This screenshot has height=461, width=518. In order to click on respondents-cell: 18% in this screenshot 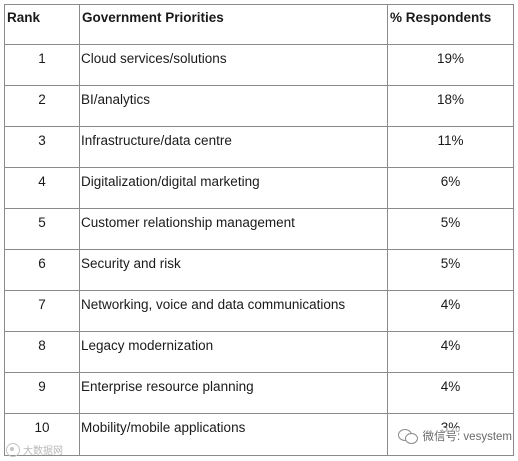, I will do `click(450, 106)`.